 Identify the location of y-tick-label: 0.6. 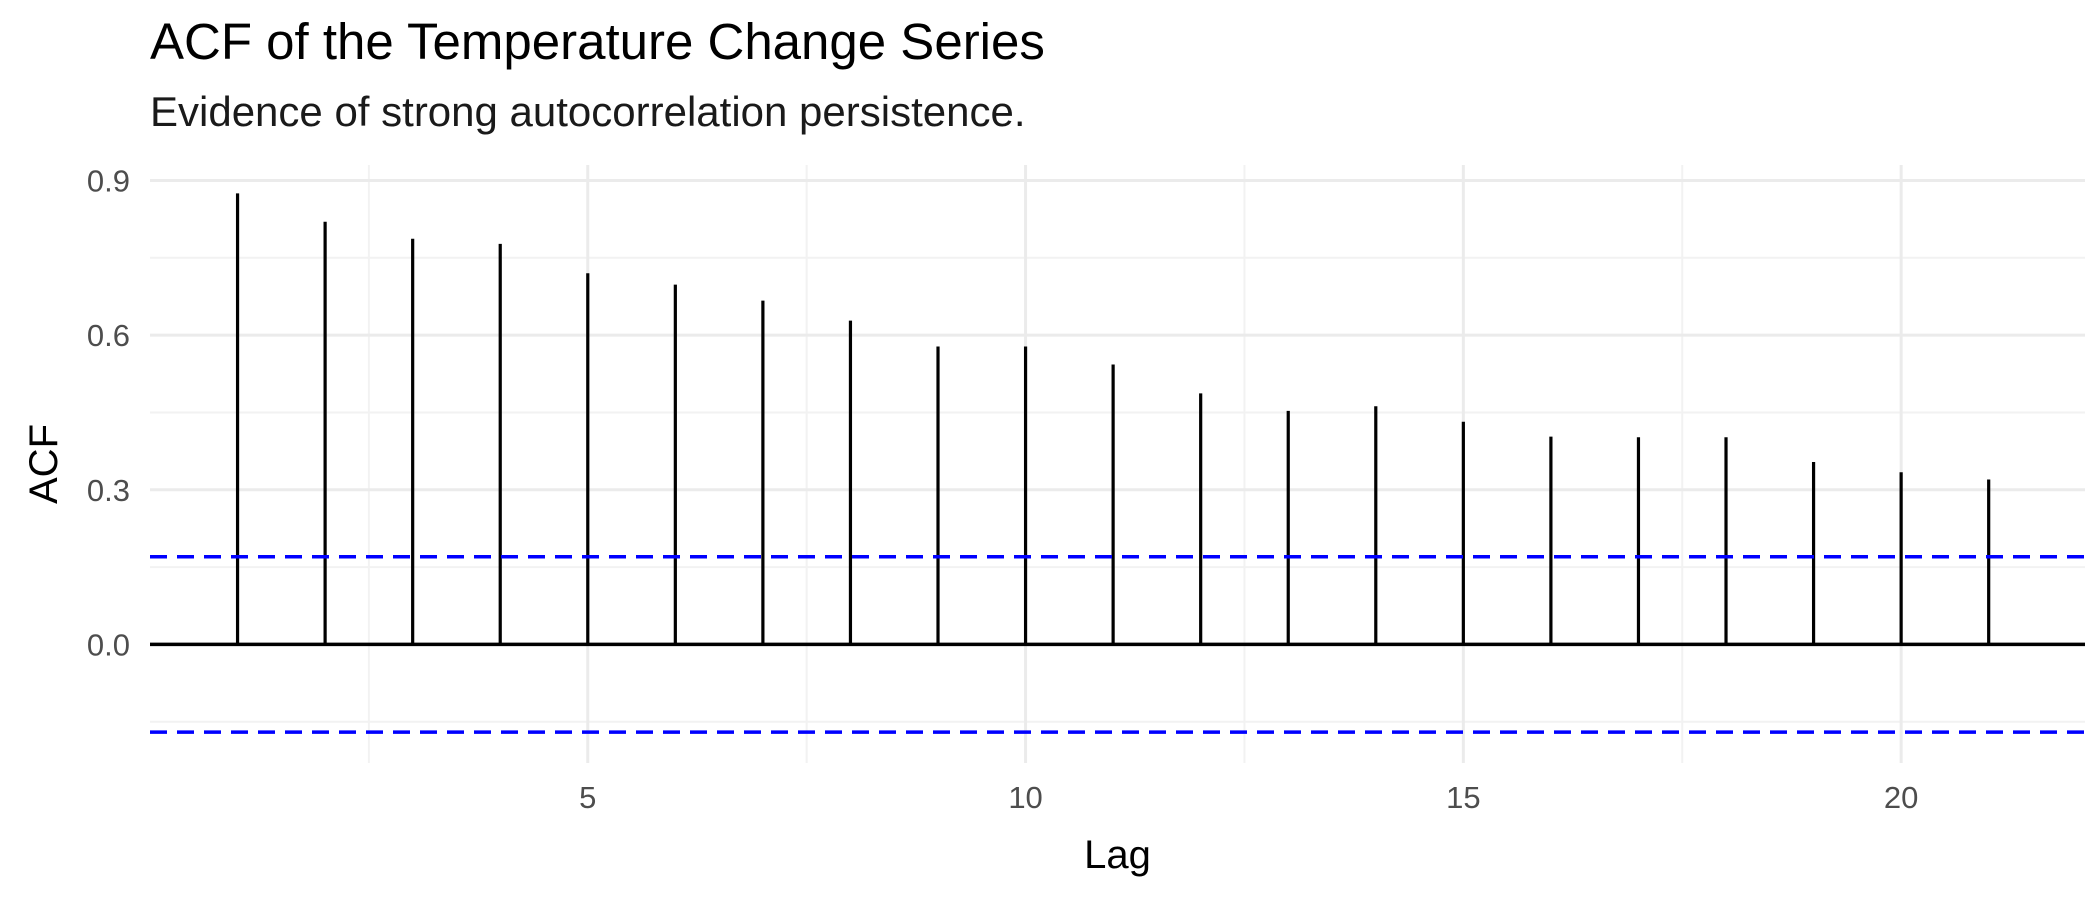
(108, 335).